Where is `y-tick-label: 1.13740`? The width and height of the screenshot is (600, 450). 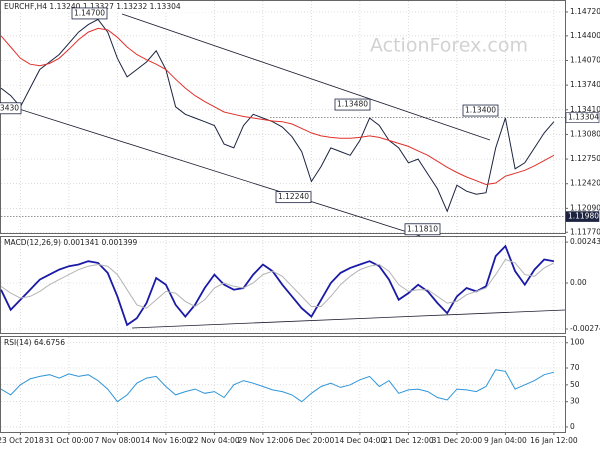
y-tick-label: 1.13740 is located at coordinates (585, 84).